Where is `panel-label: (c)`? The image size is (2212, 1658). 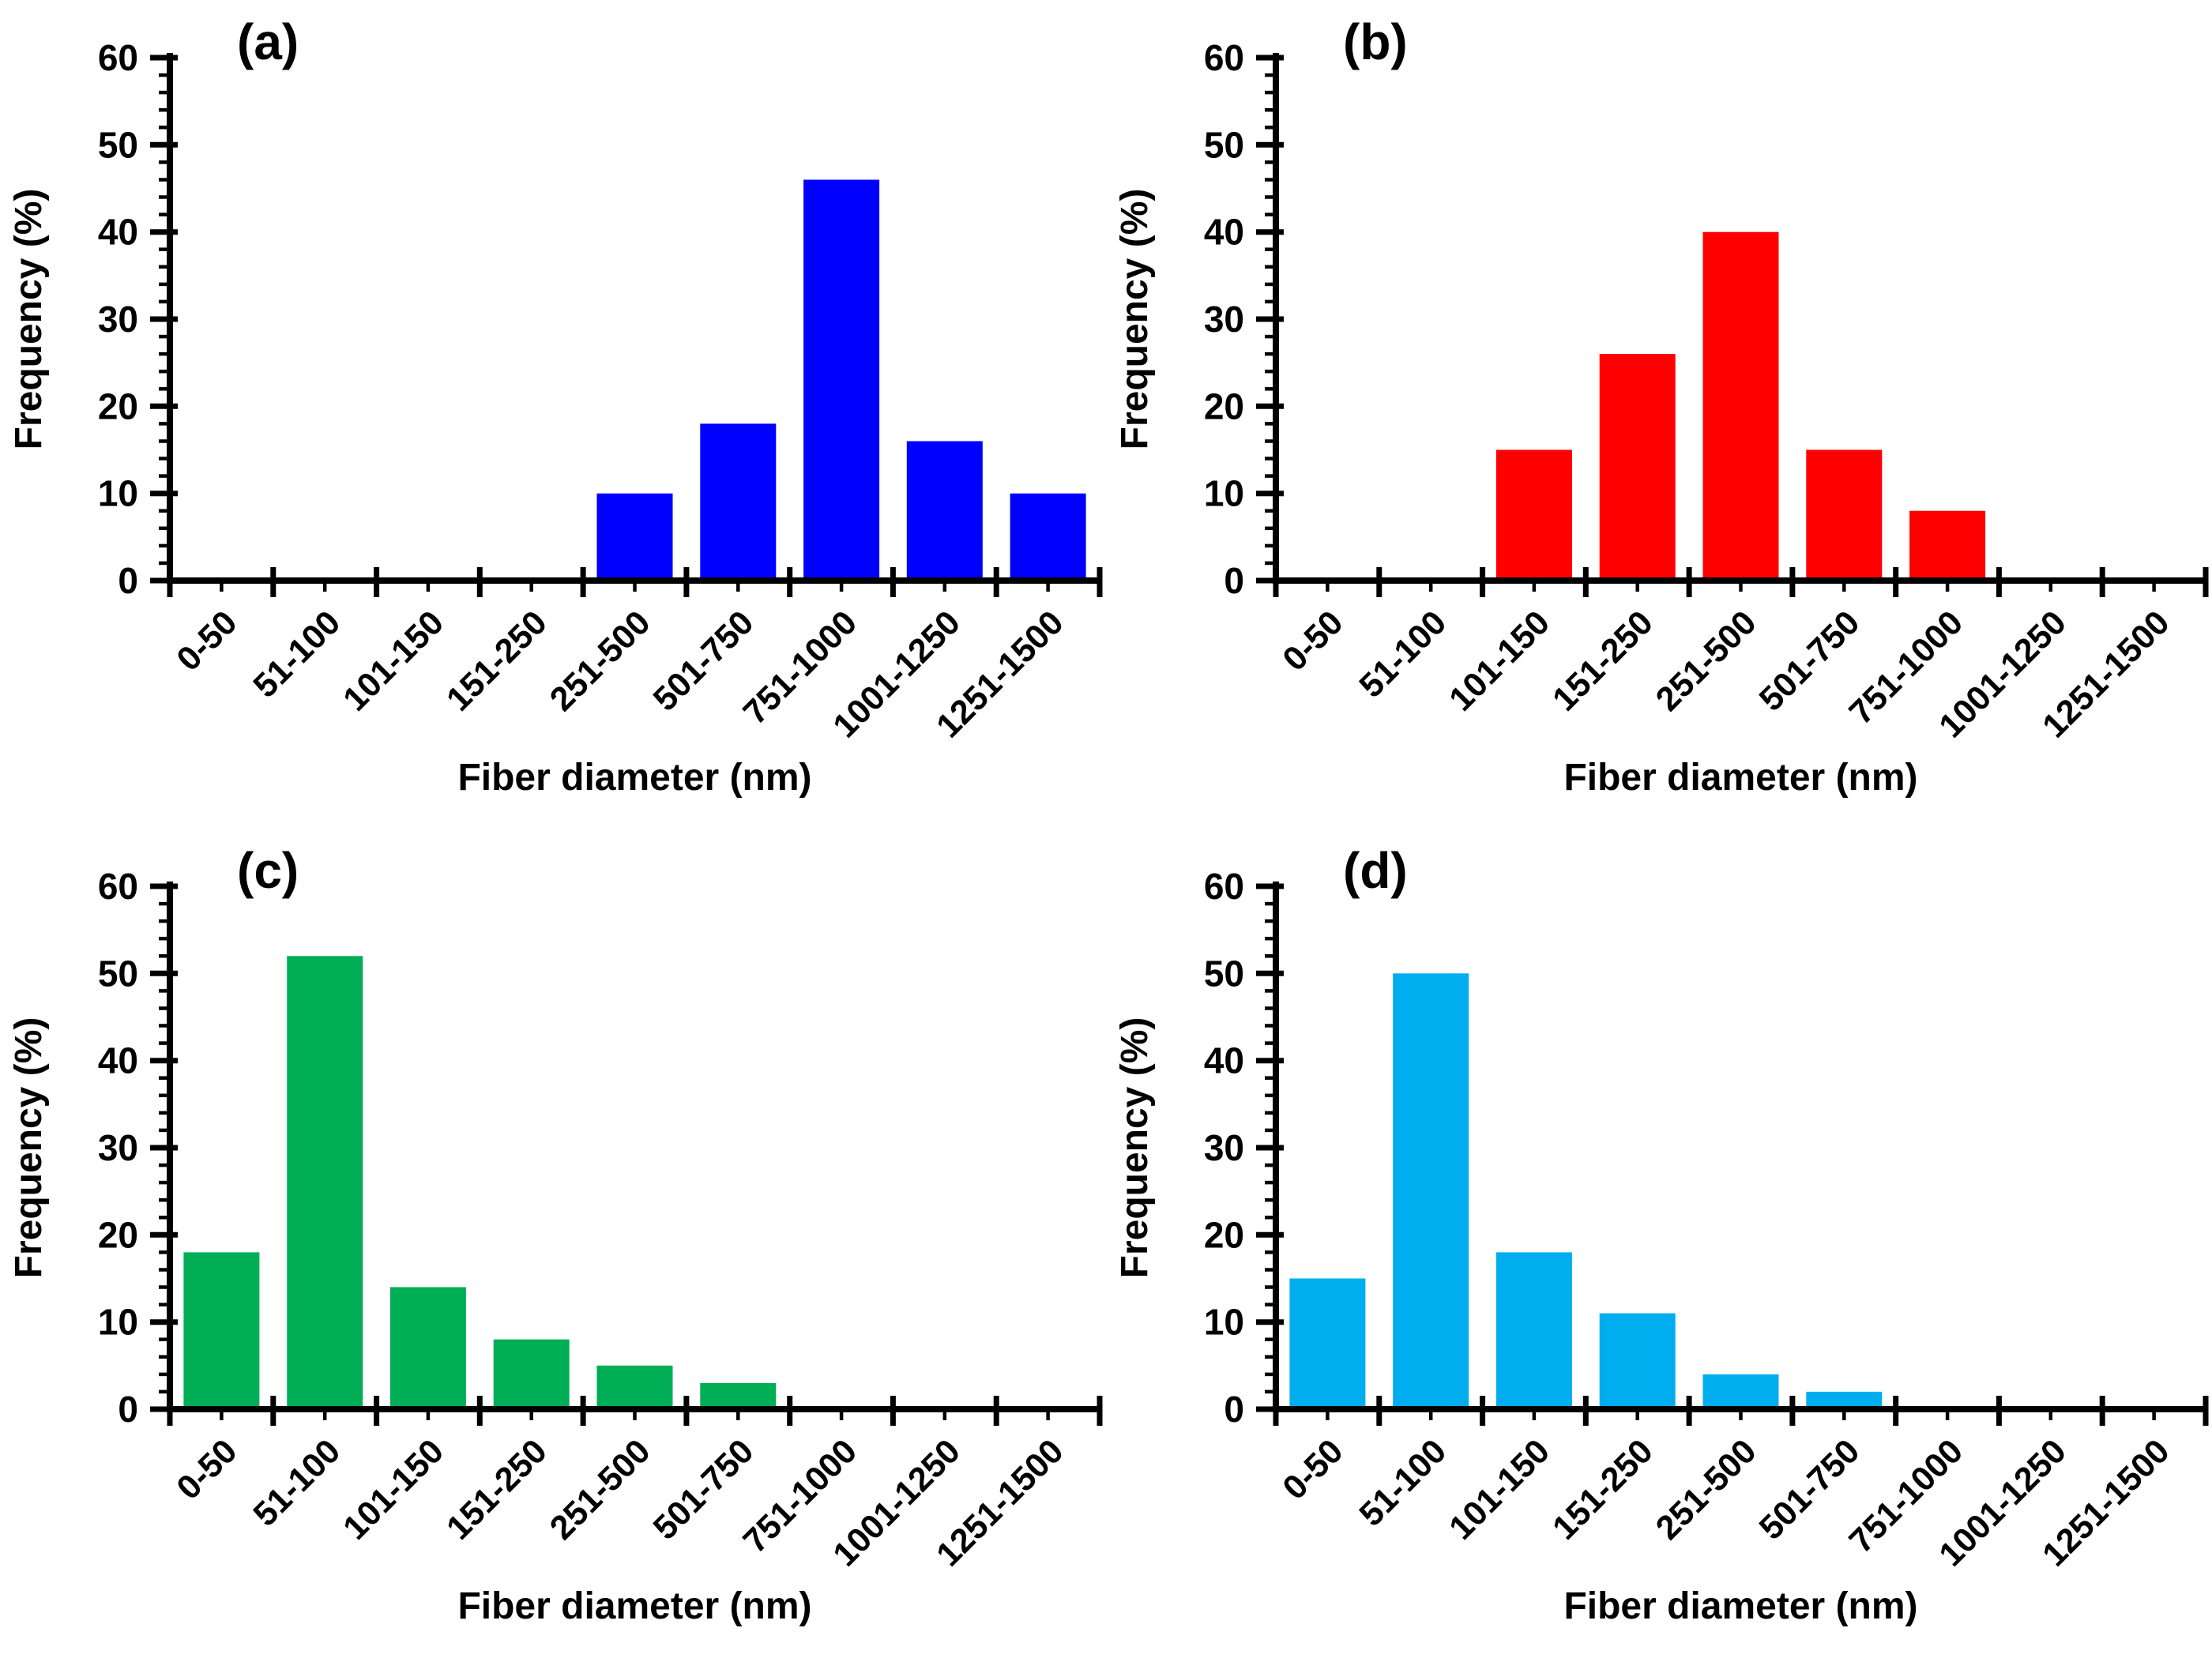
panel-label: (c) is located at coordinates (268, 870).